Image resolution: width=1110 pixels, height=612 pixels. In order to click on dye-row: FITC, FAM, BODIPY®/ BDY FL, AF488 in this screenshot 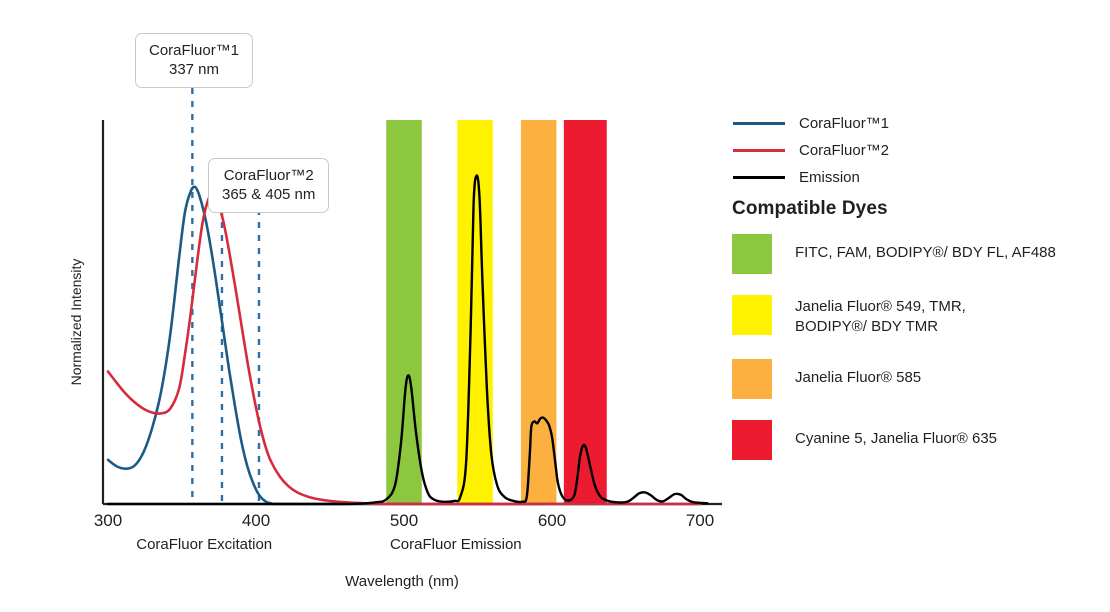, I will do `click(920, 254)`.